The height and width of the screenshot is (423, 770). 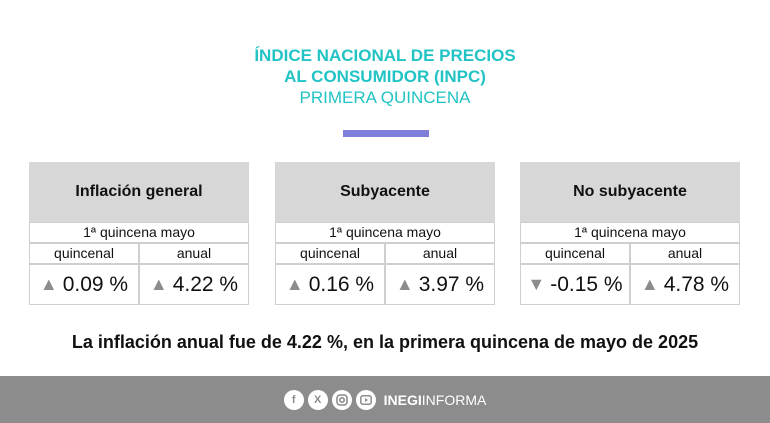 I want to click on card-values: ▲ 0.16 % ▲ 3.97 %, so click(x=385, y=284).